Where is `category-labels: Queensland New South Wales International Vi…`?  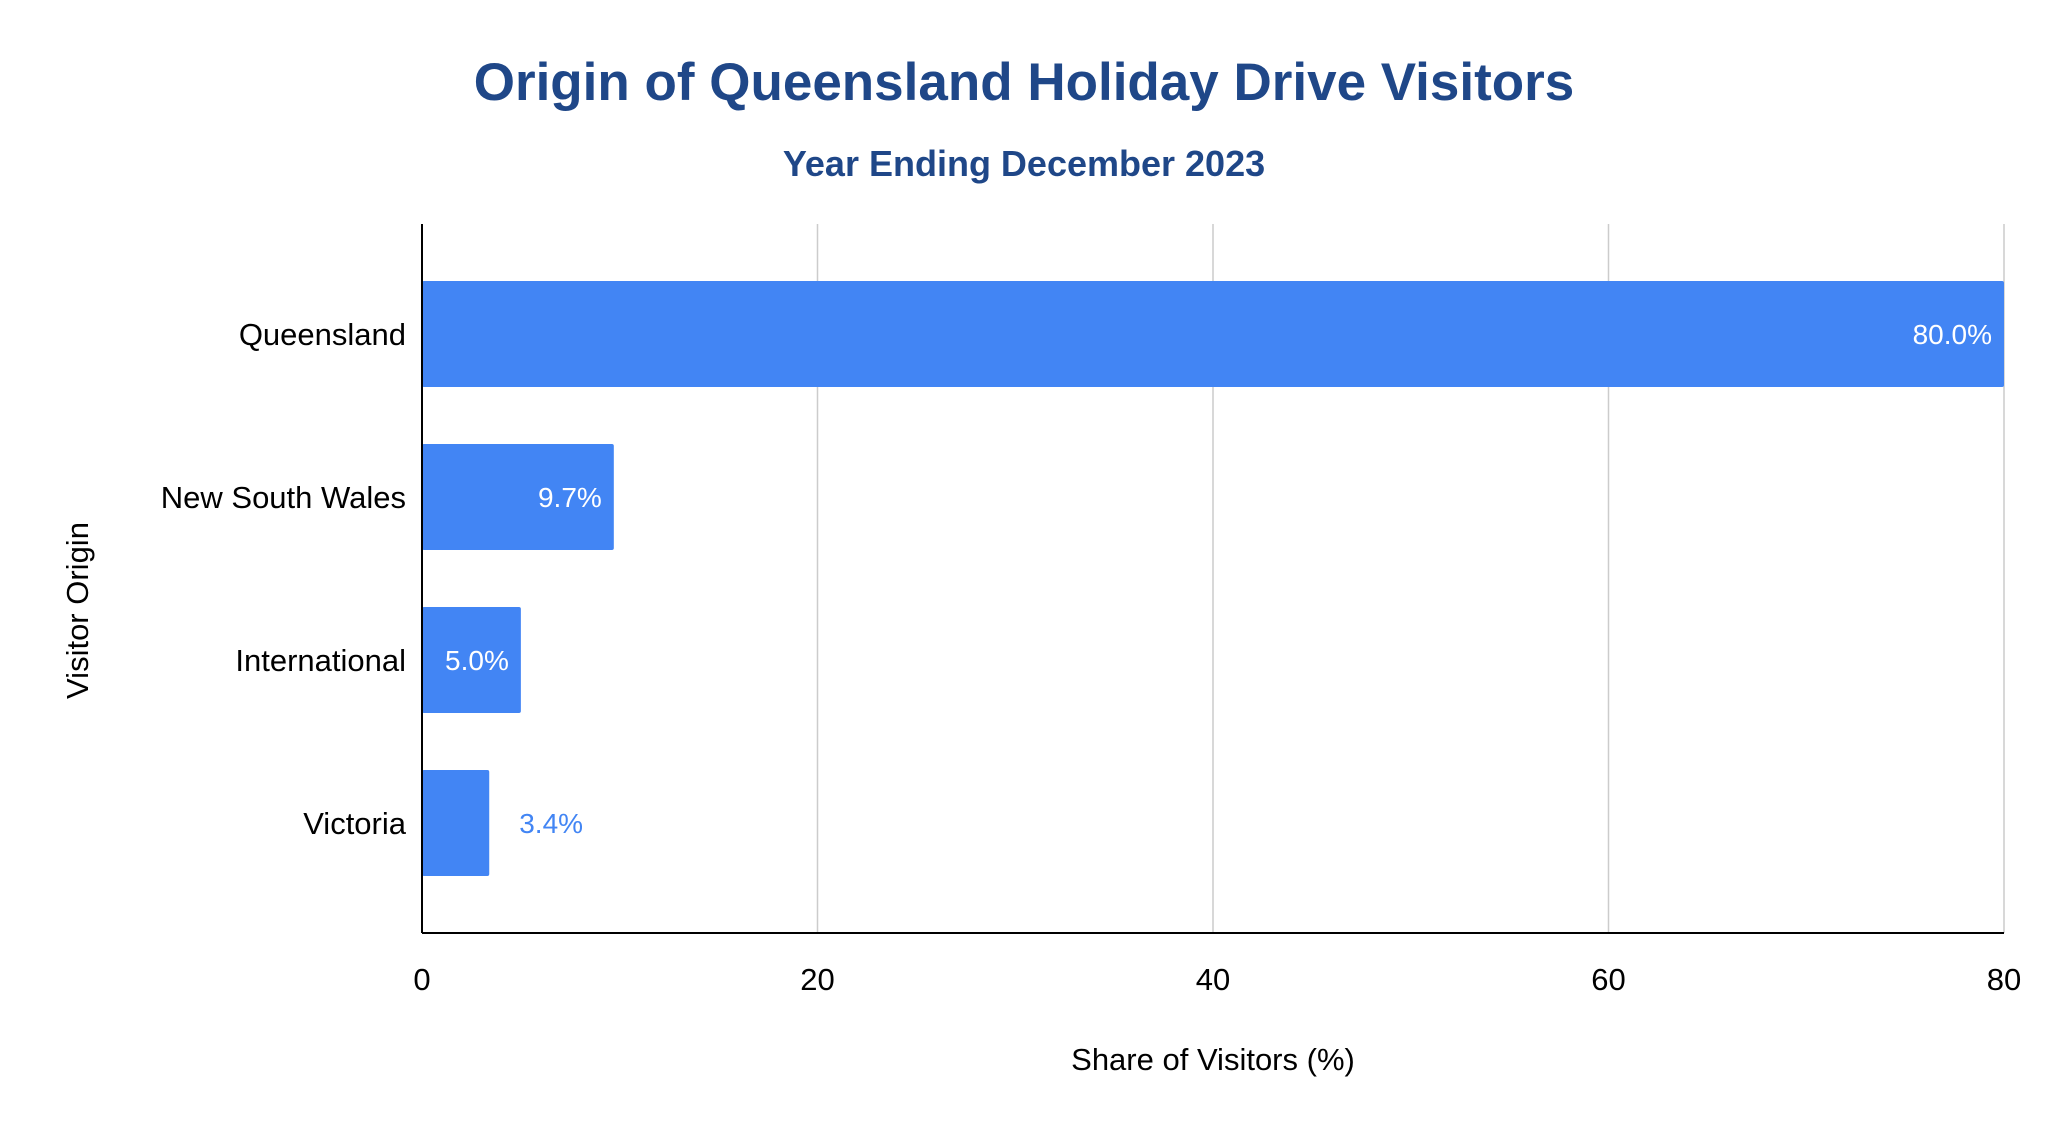 category-labels: Queensland New South Wales International Vi… is located at coordinates (284, 579).